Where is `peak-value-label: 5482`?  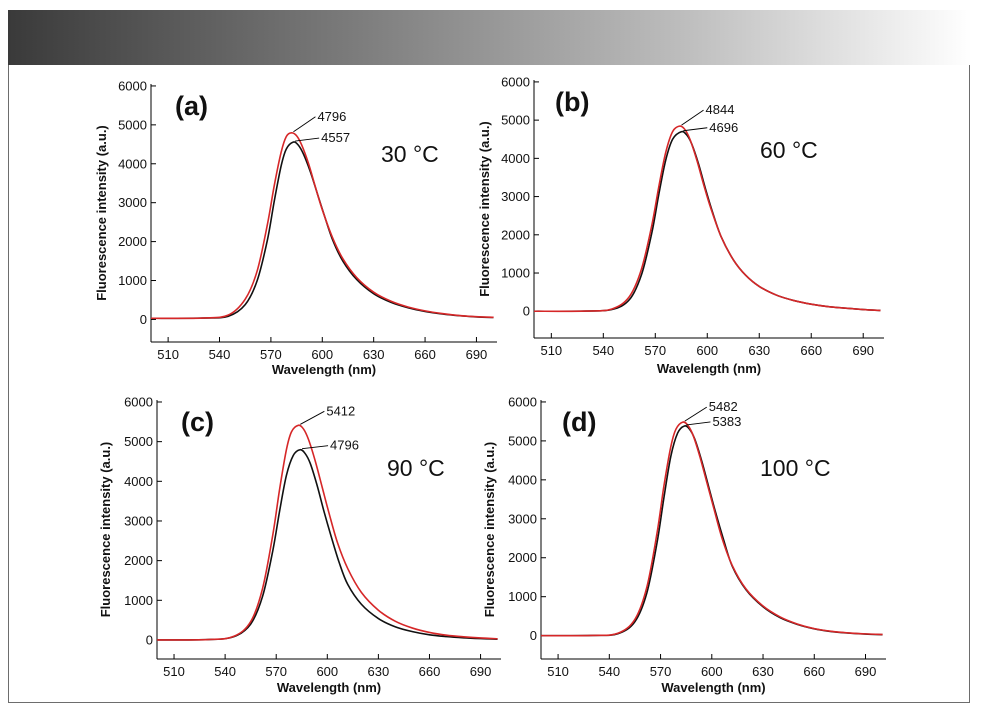
peak-value-label: 5482 is located at coordinates (723, 406).